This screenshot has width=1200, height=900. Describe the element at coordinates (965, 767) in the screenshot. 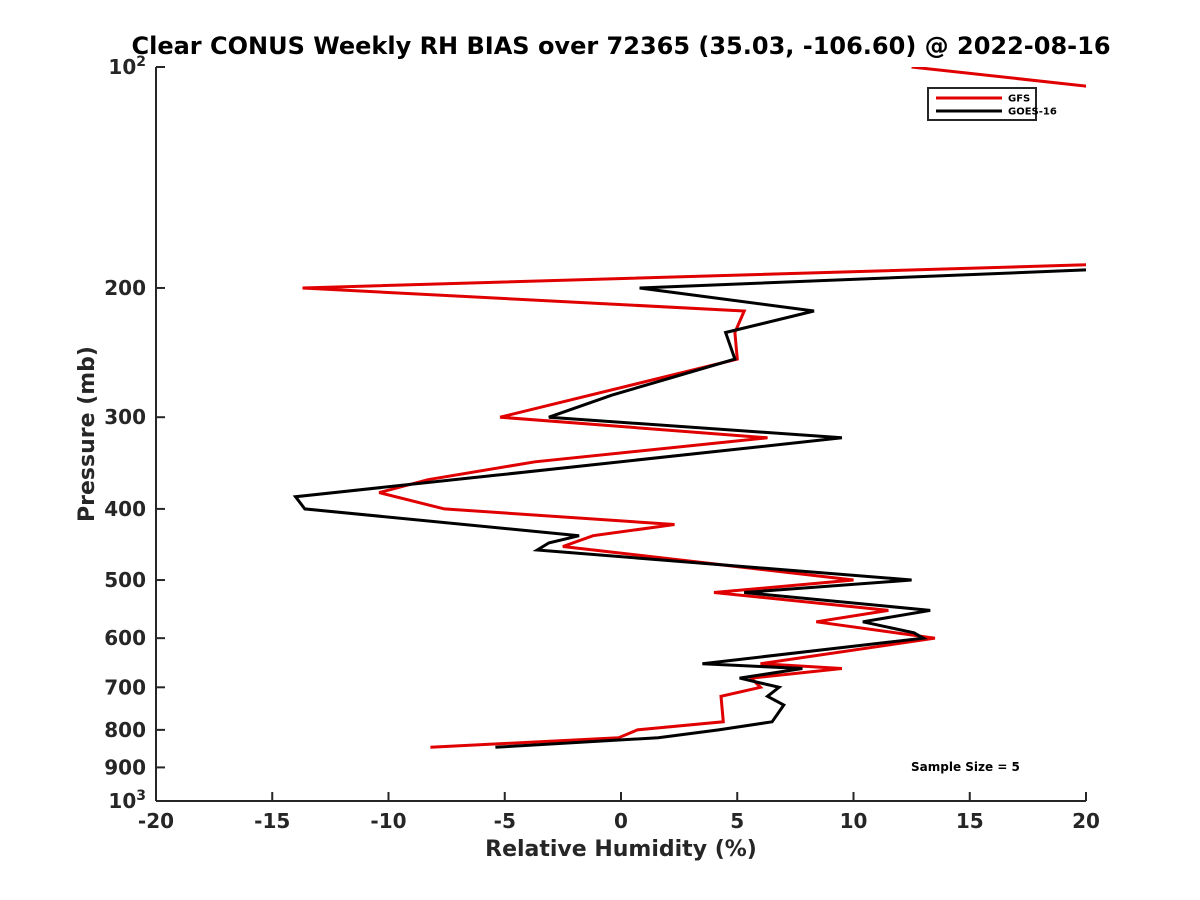

I see `sample-size-annotation: Sample Size = 5` at that location.